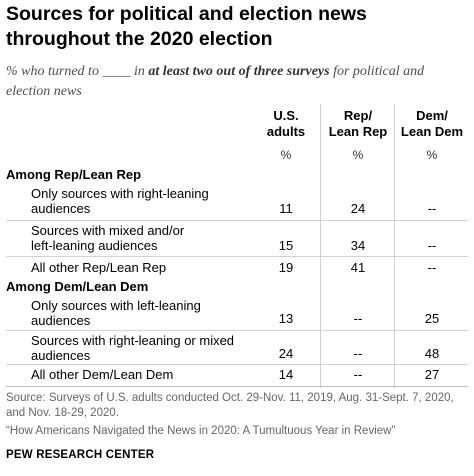 The width and height of the screenshot is (474, 476). What do you see at coordinates (239, 71) in the screenshot?
I see `subtitle-emphasis: at least two out of three surveys` at bounding box center [239, 71].